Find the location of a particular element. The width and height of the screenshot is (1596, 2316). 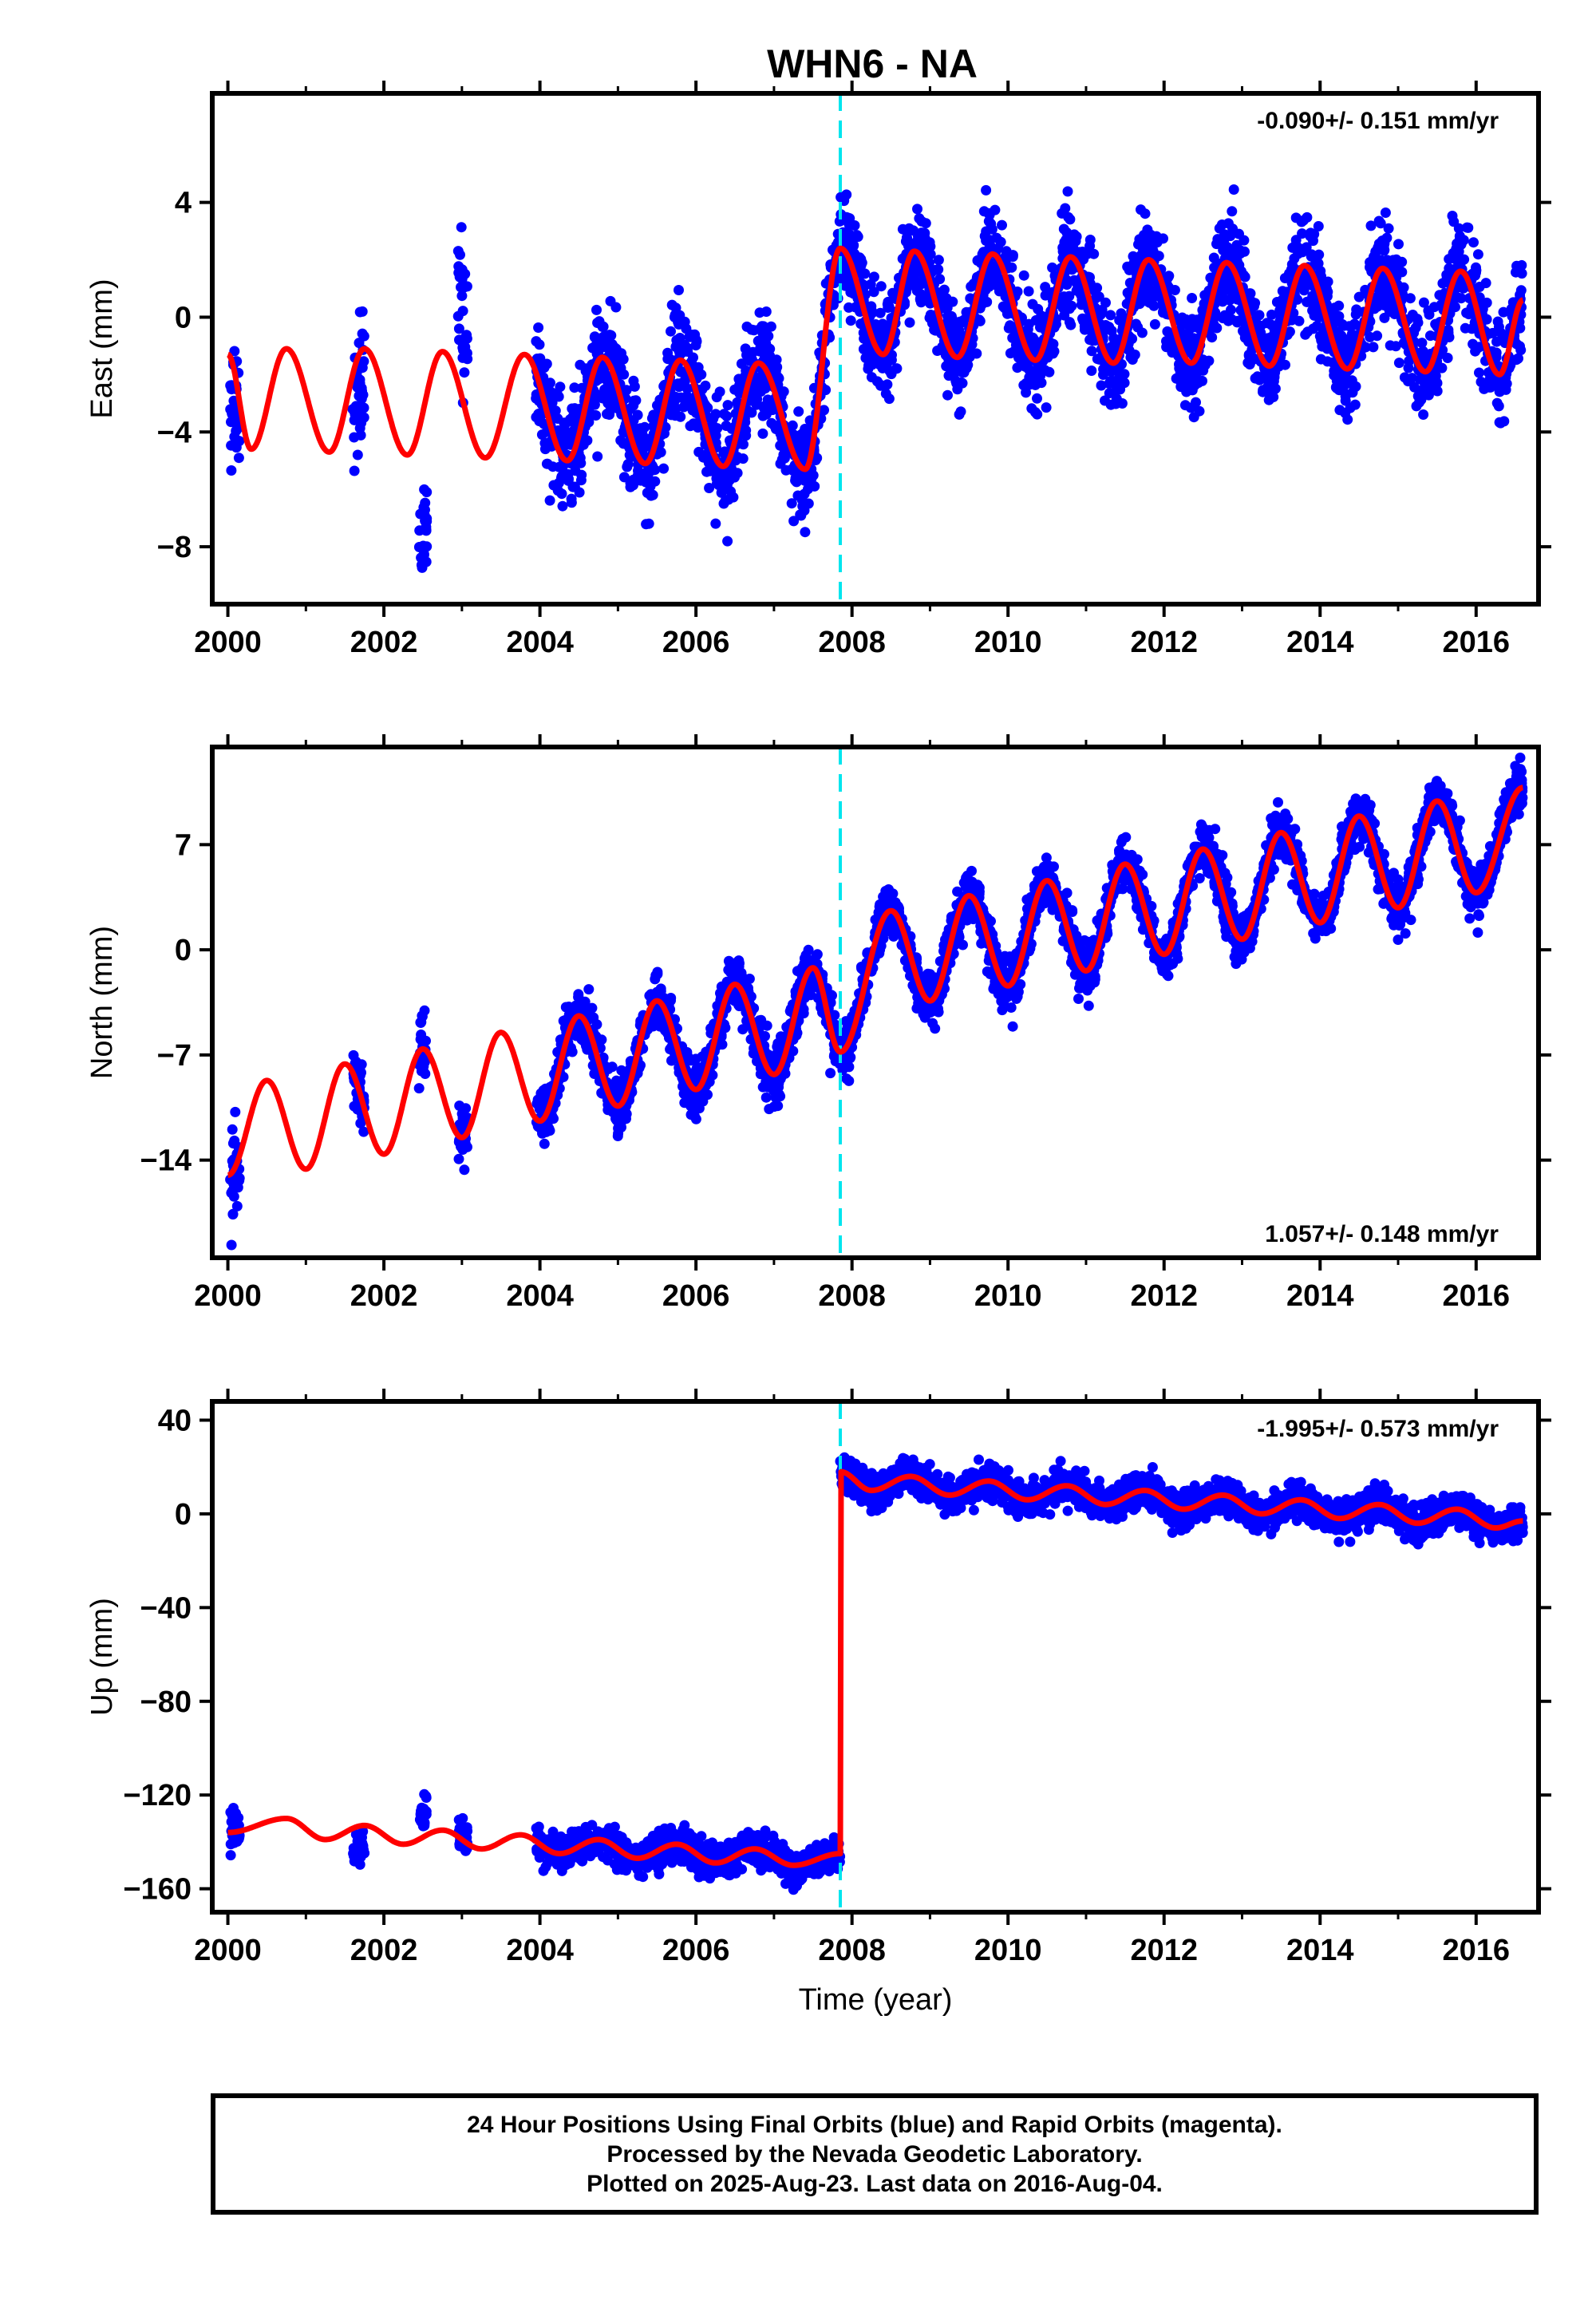

x-tick-label: 2012 is located at coordinates (1164, 642).